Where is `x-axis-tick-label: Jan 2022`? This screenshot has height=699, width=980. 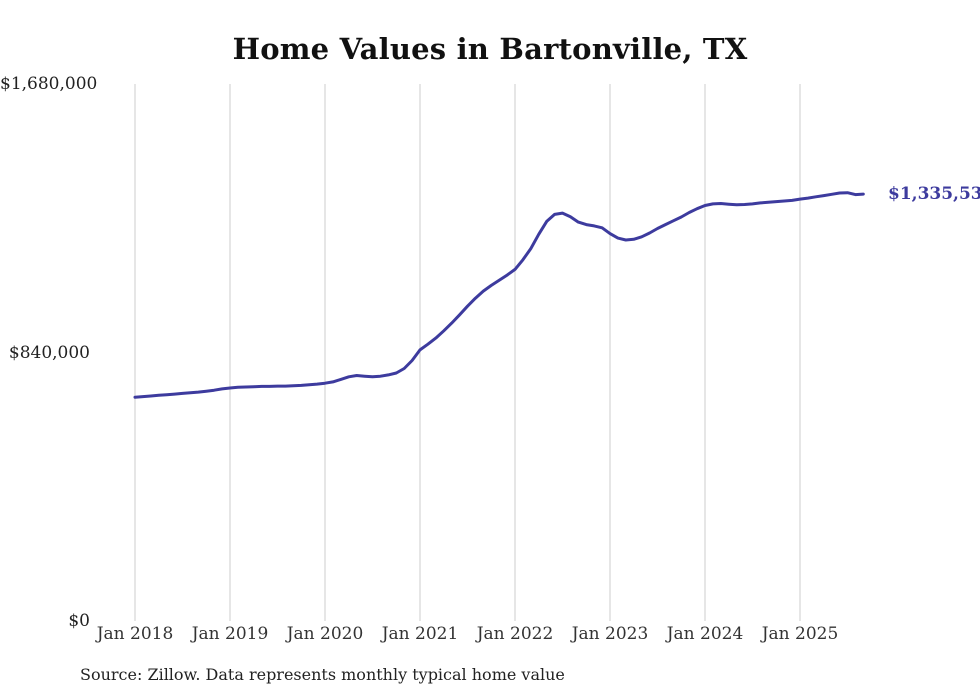 x-axis-tick-label: Jan 2022 is located at coordinates (515, 634).